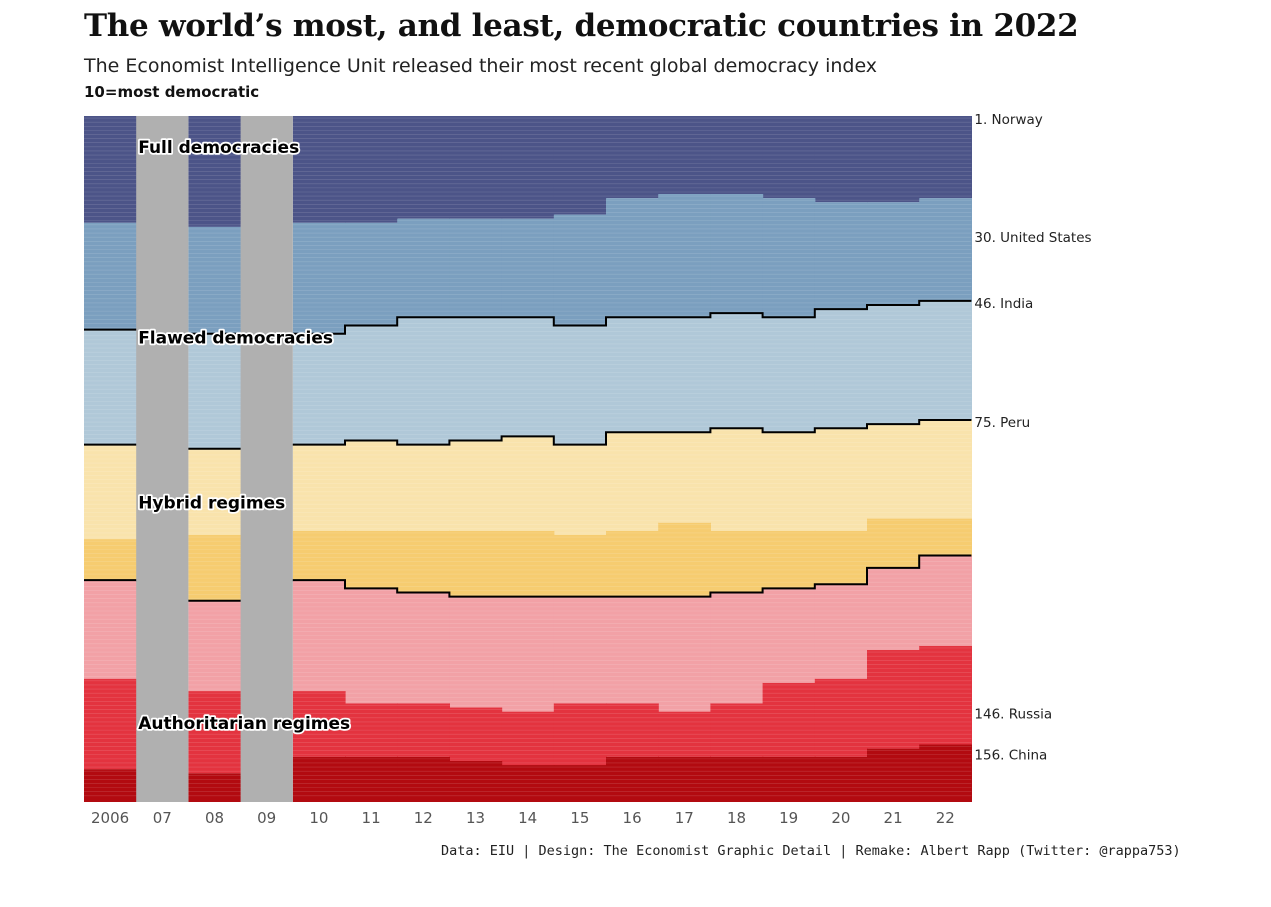 The height and width of the screenshot is (907, 1271). Describe the element at coordinates (319, 779) in the screenshot. I see `band-7-year-2010` at that location.